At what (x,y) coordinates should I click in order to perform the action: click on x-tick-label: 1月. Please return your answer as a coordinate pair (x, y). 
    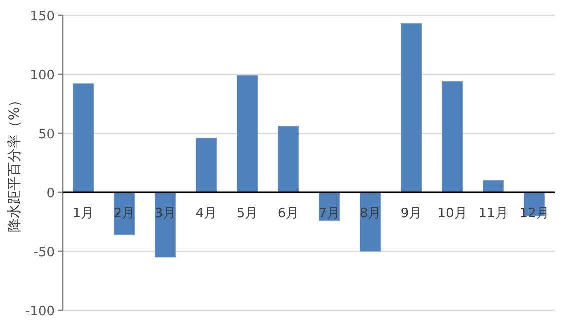
    Looking at the image, I should click on (83, 214).